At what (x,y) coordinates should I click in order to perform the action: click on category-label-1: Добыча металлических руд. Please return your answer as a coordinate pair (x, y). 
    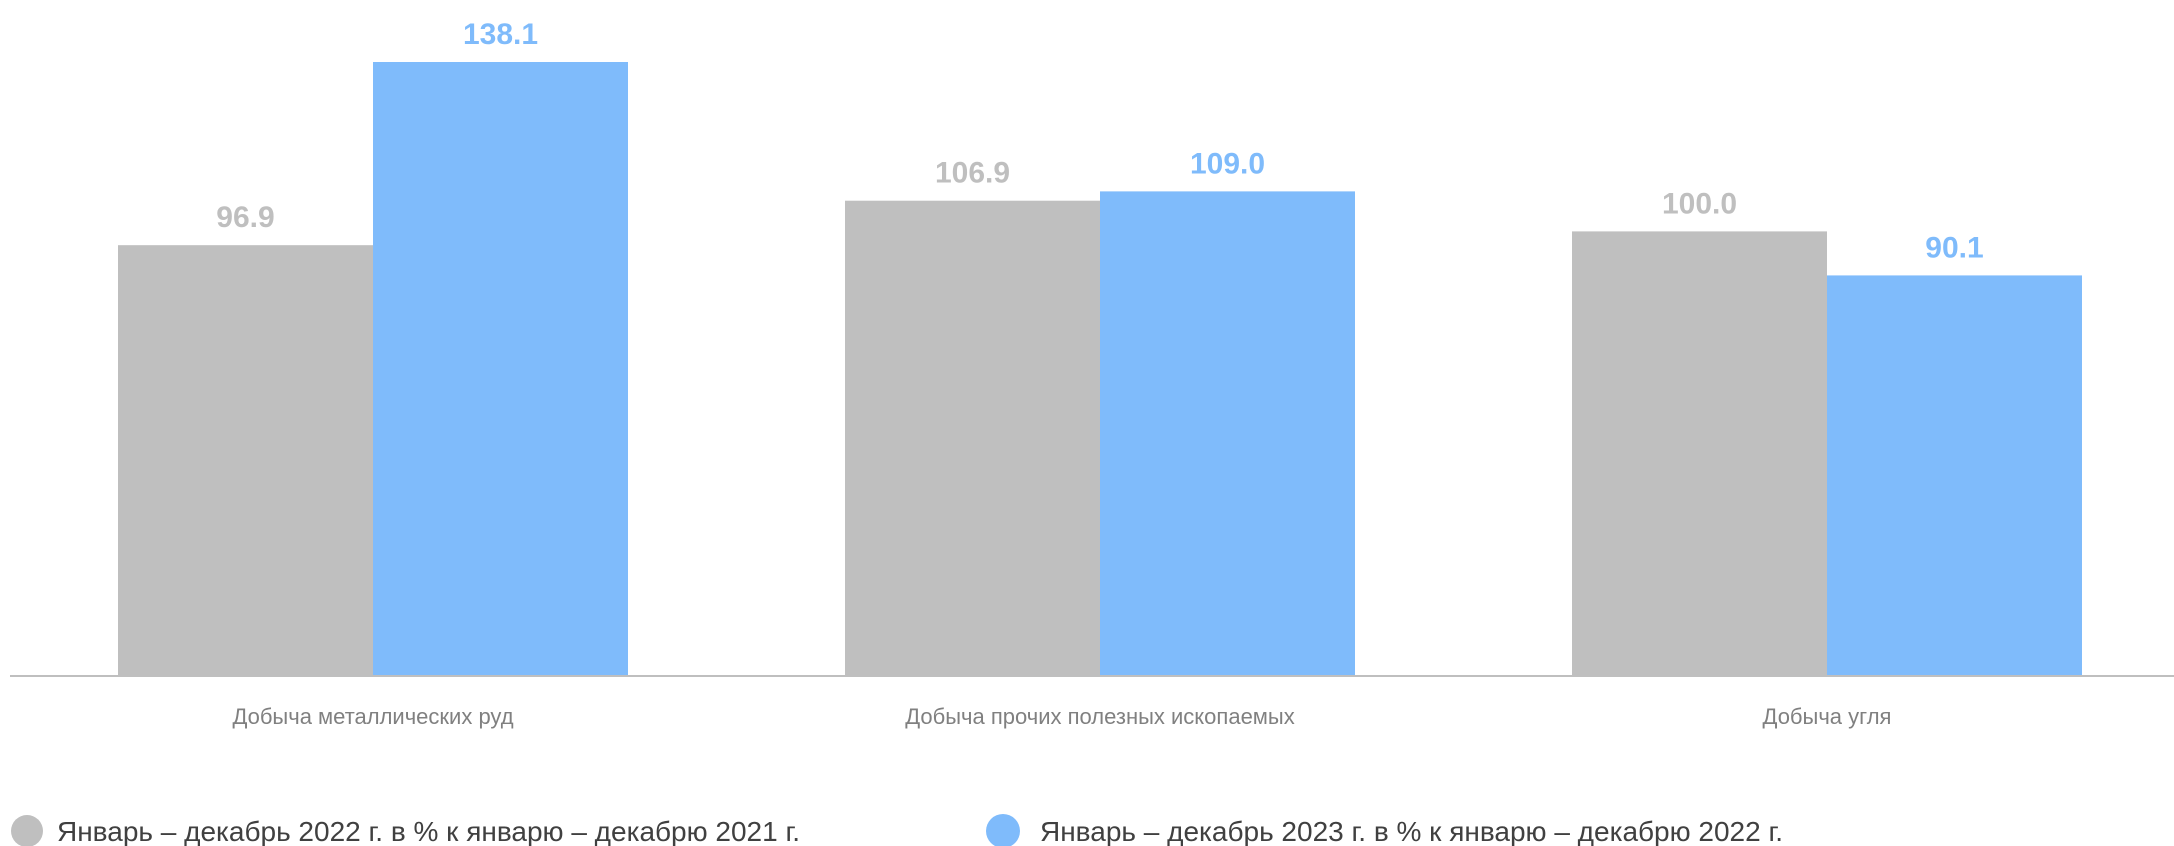
    Looking at the image, I should click on (372, 716).